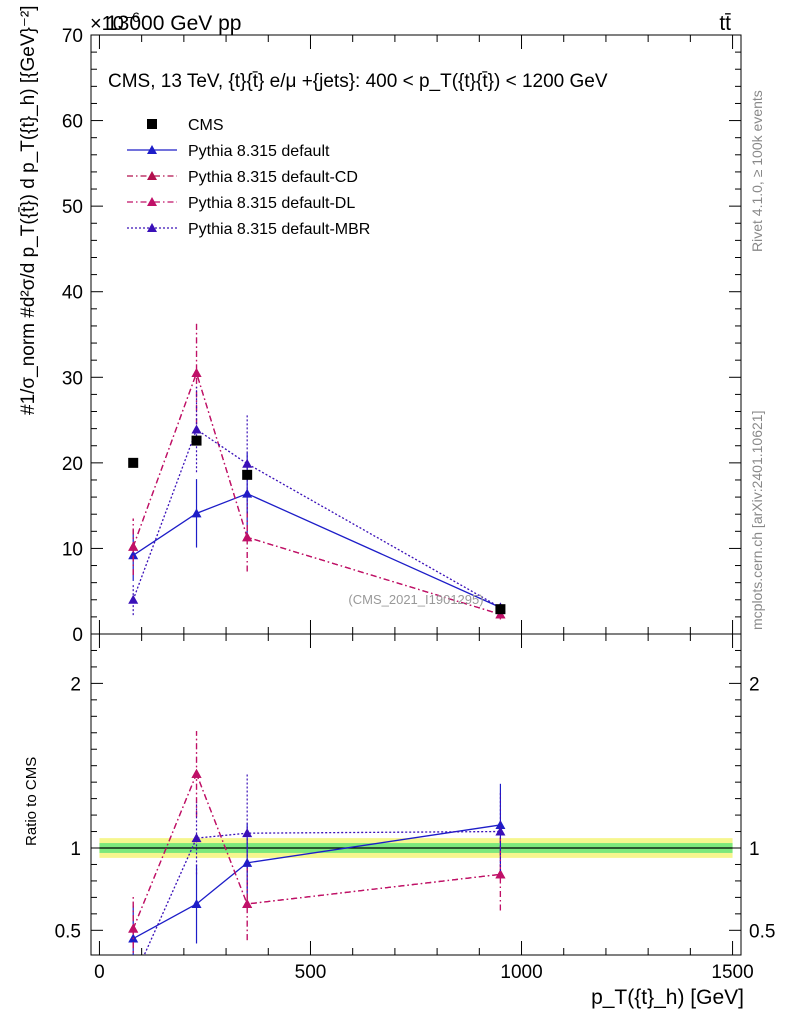 The width and height of the screenshot is (786, 1024). Describe the element at coordinates (72, 378) in the screenshot. I see `y-tick-label: 30` at that location.